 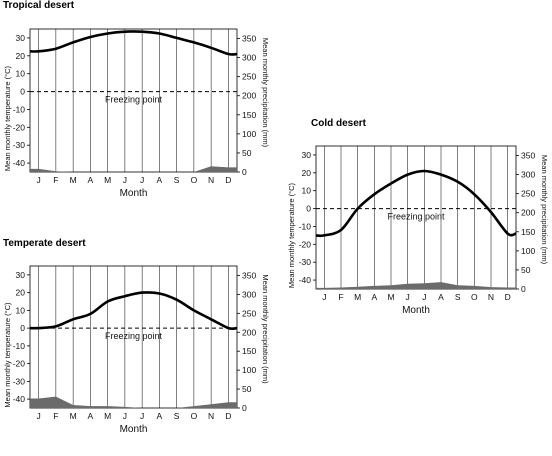 I want to click on y2-tick-label: 0, so click(x=244, y=172).